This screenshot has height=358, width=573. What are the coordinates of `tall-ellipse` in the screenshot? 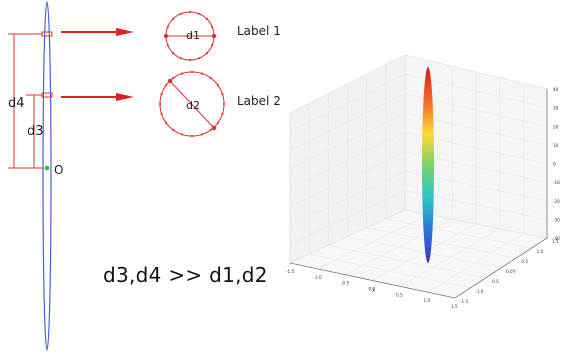 It's located at (47, 176).